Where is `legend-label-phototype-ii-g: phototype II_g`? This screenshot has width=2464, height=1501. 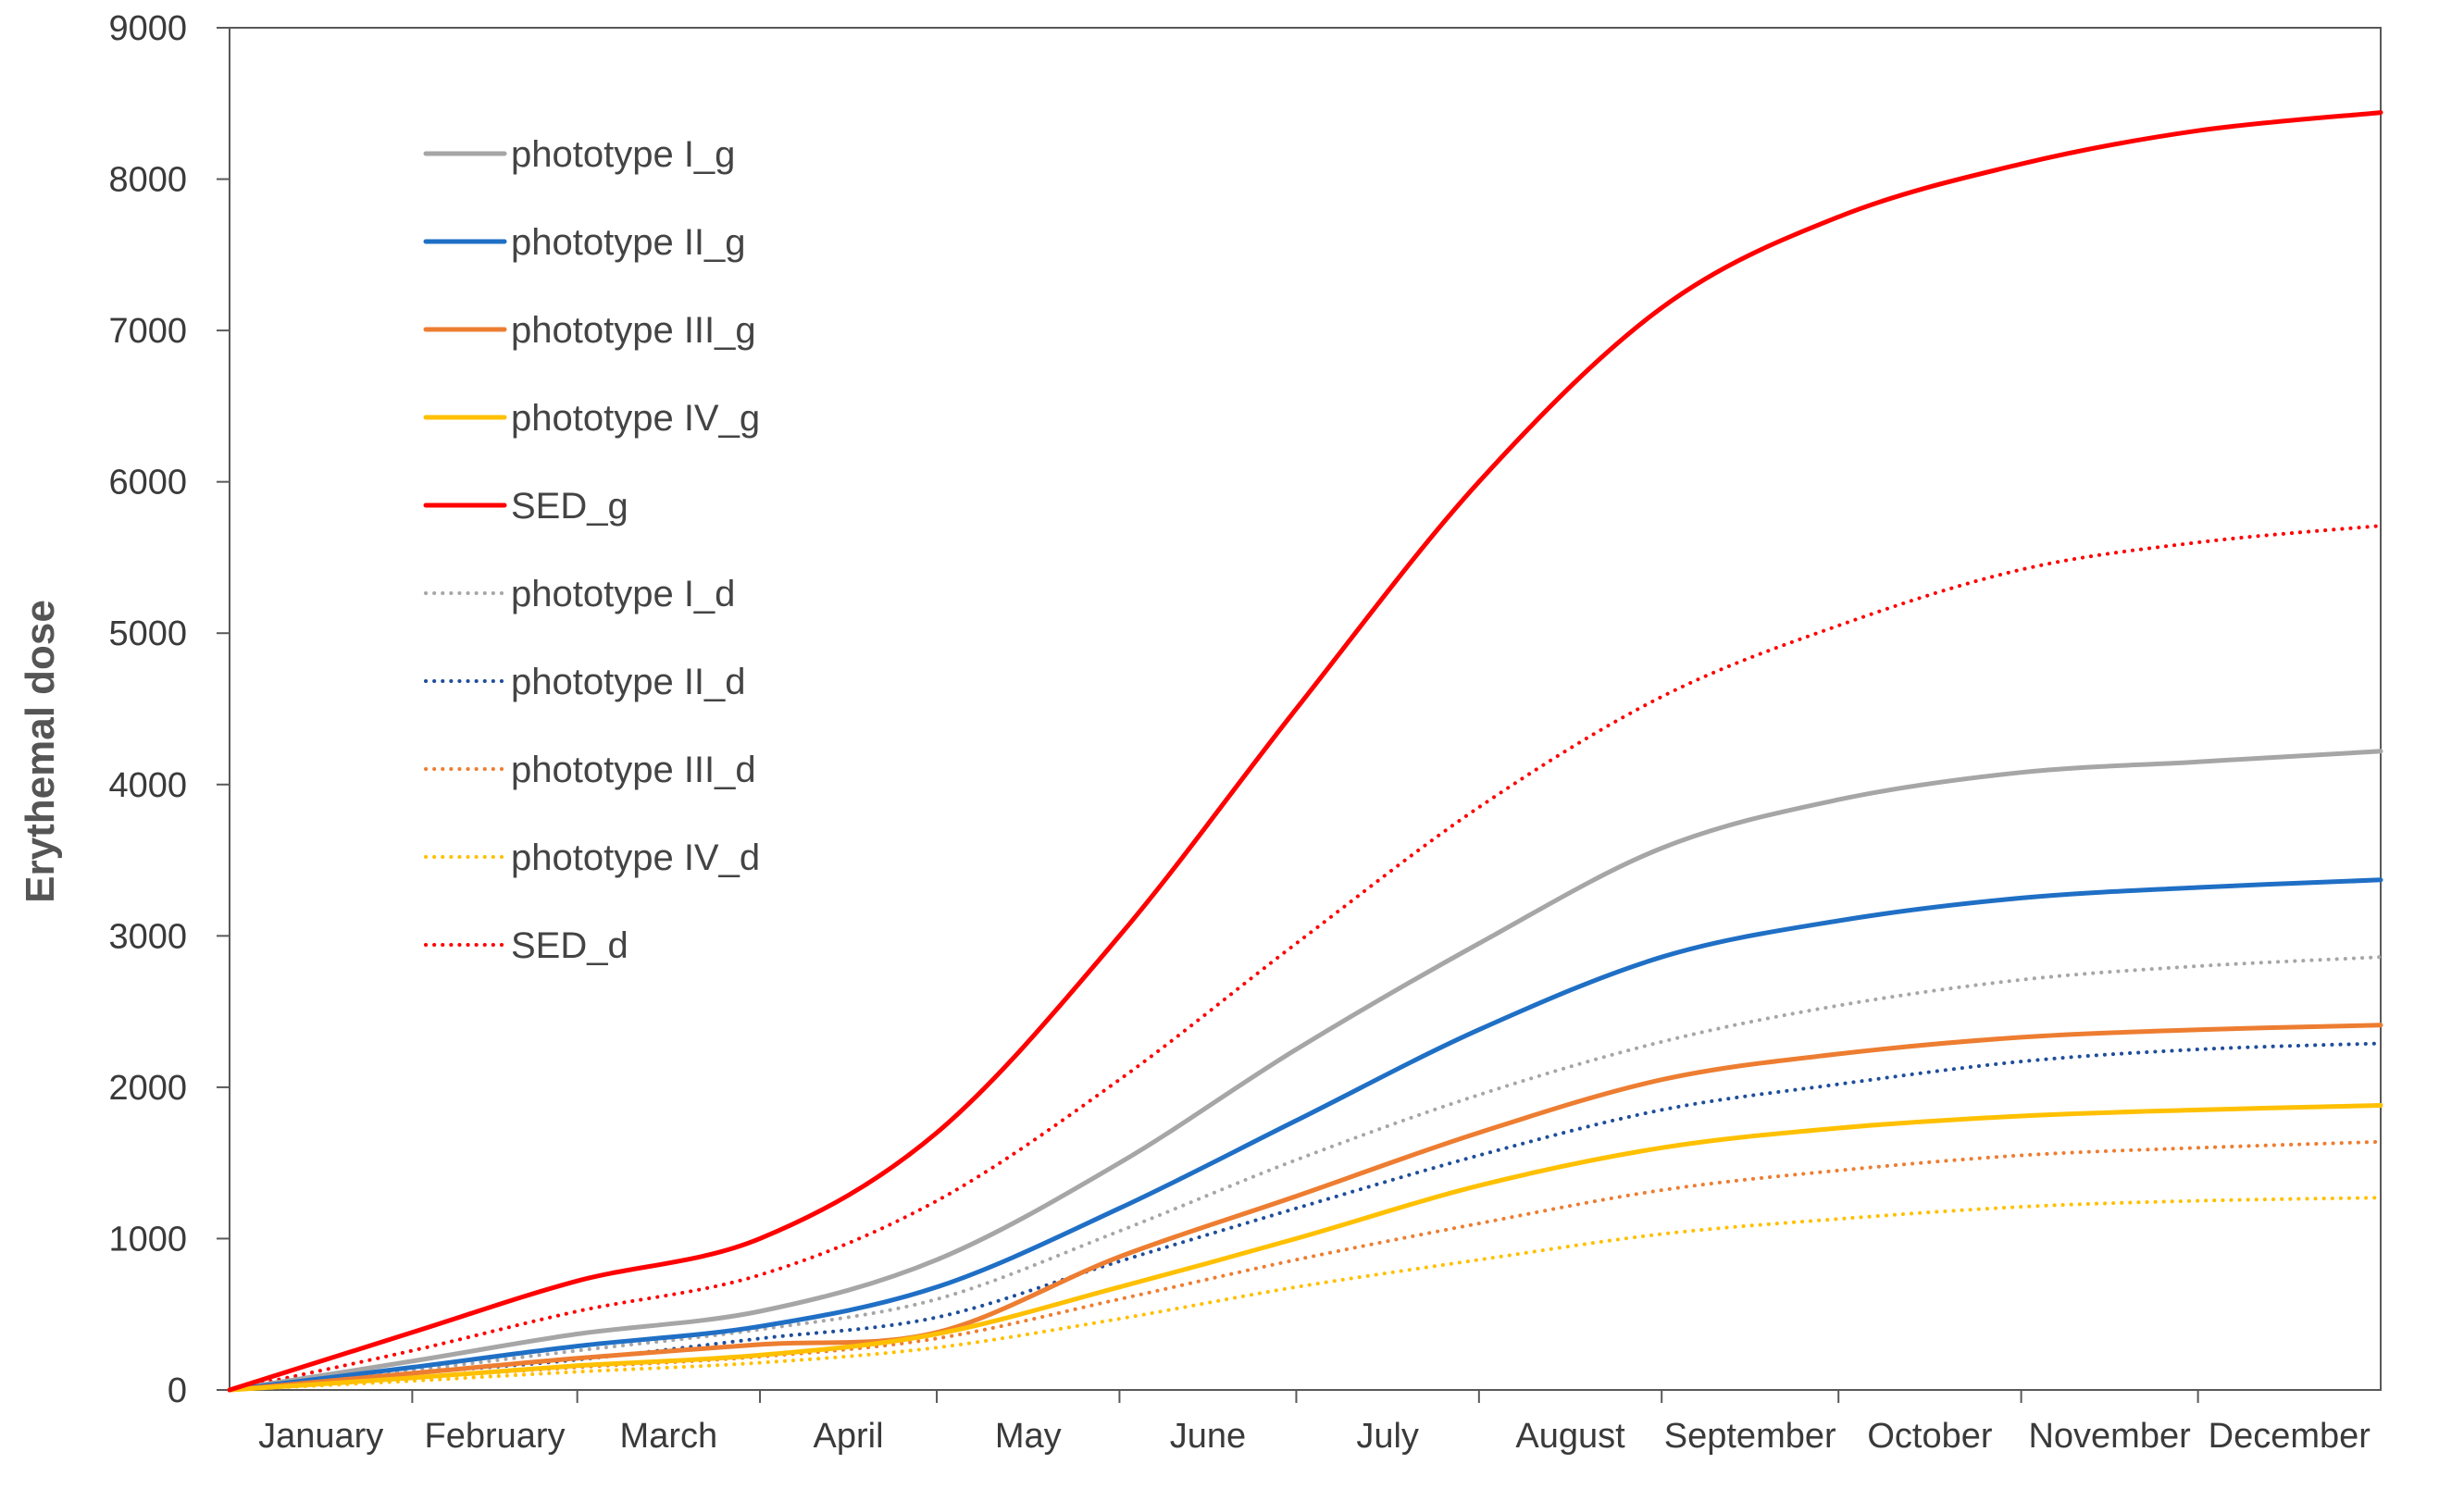 legend-label-phototype-ii-g: phototype II_g is located at coordinates (628, 242).